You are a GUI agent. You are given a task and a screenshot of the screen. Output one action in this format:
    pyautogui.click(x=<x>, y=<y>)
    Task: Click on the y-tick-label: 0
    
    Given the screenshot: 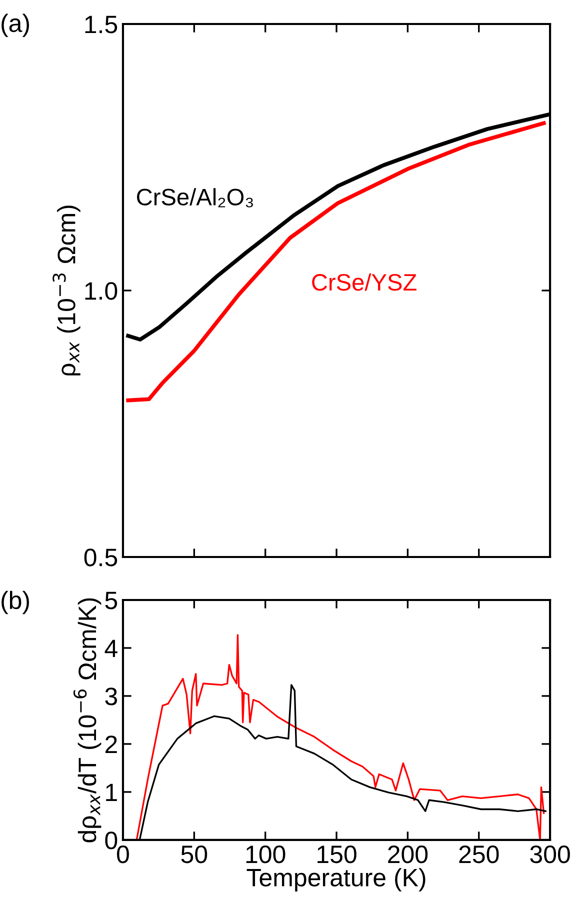 What is the action you would take?
    pyautogui.click(x=111, y=841)
    